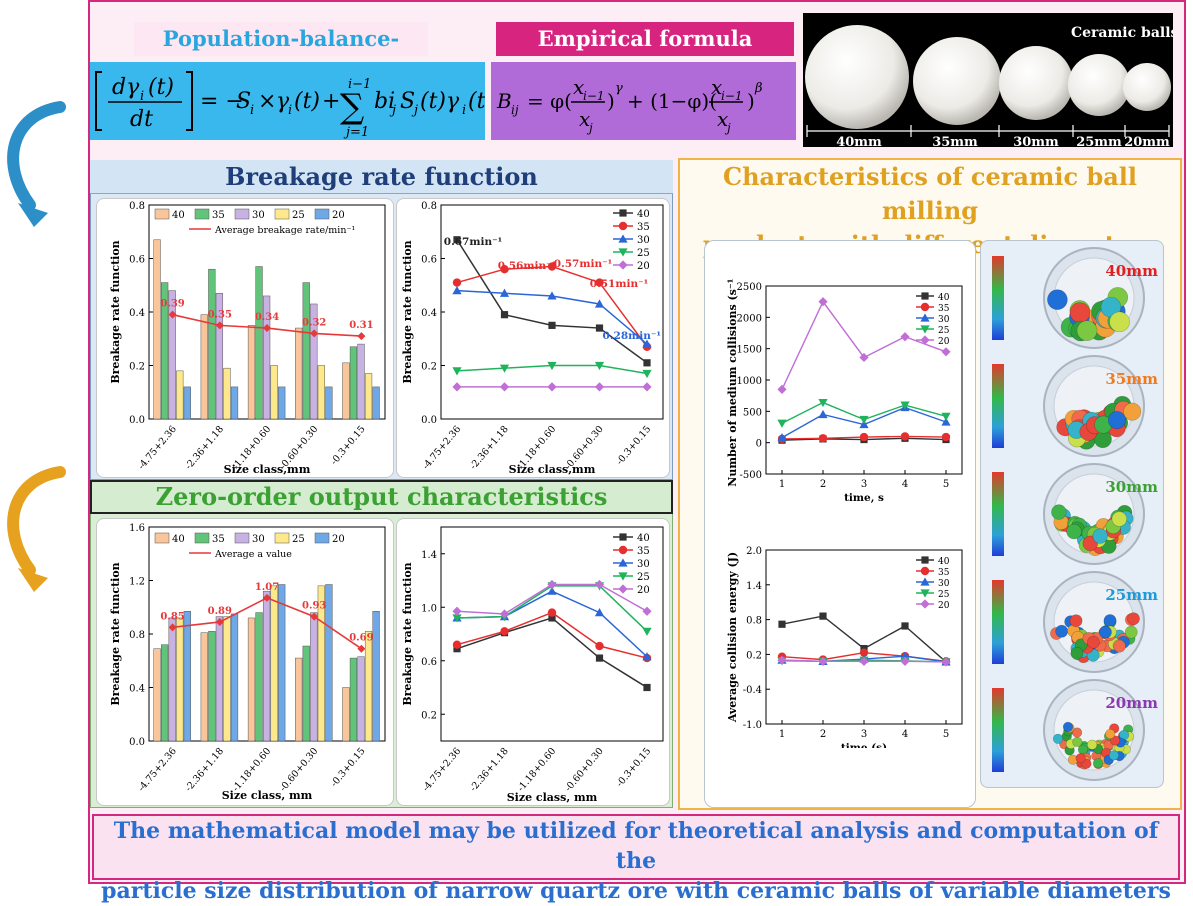  Describe the element at coordinates (284, 230) in the screenshot. I see `legend-average-label: Average breakage rate/min⁻¹` at that location.